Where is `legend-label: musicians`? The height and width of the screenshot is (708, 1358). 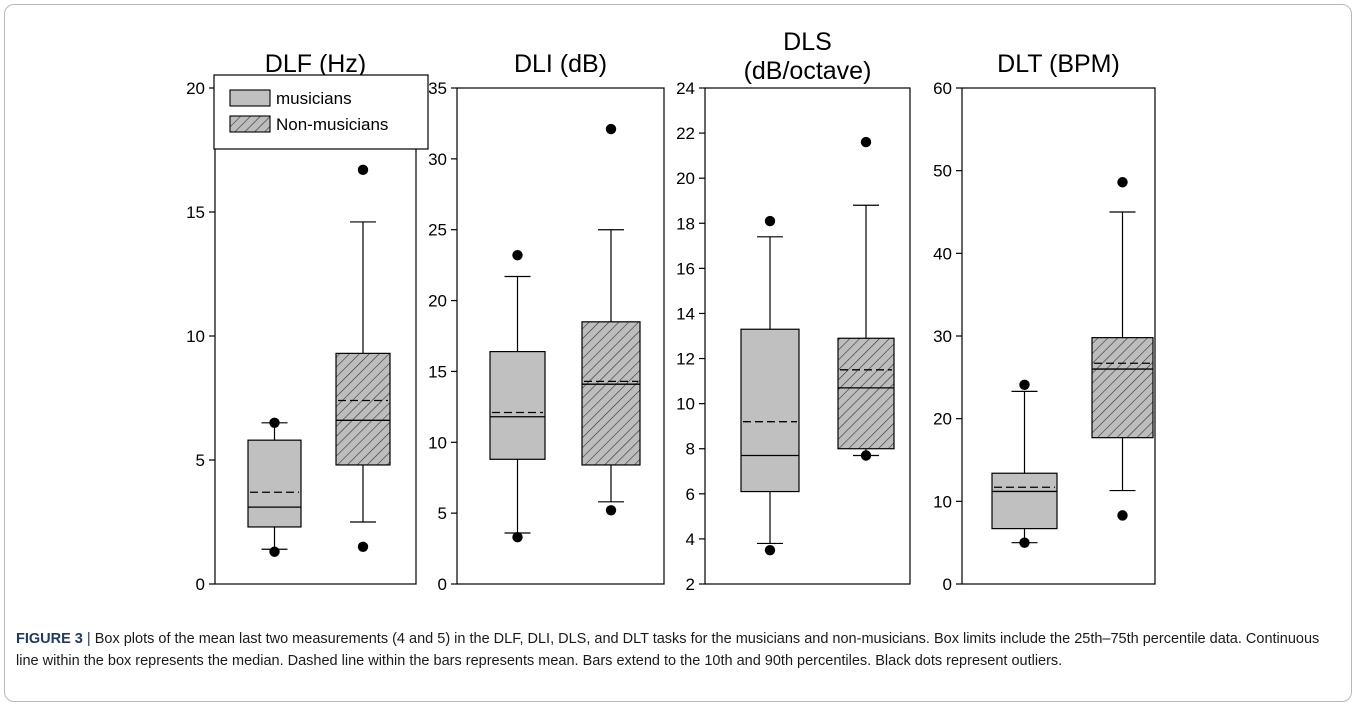
legend-label: musicians is located at coordinates (314, 98).